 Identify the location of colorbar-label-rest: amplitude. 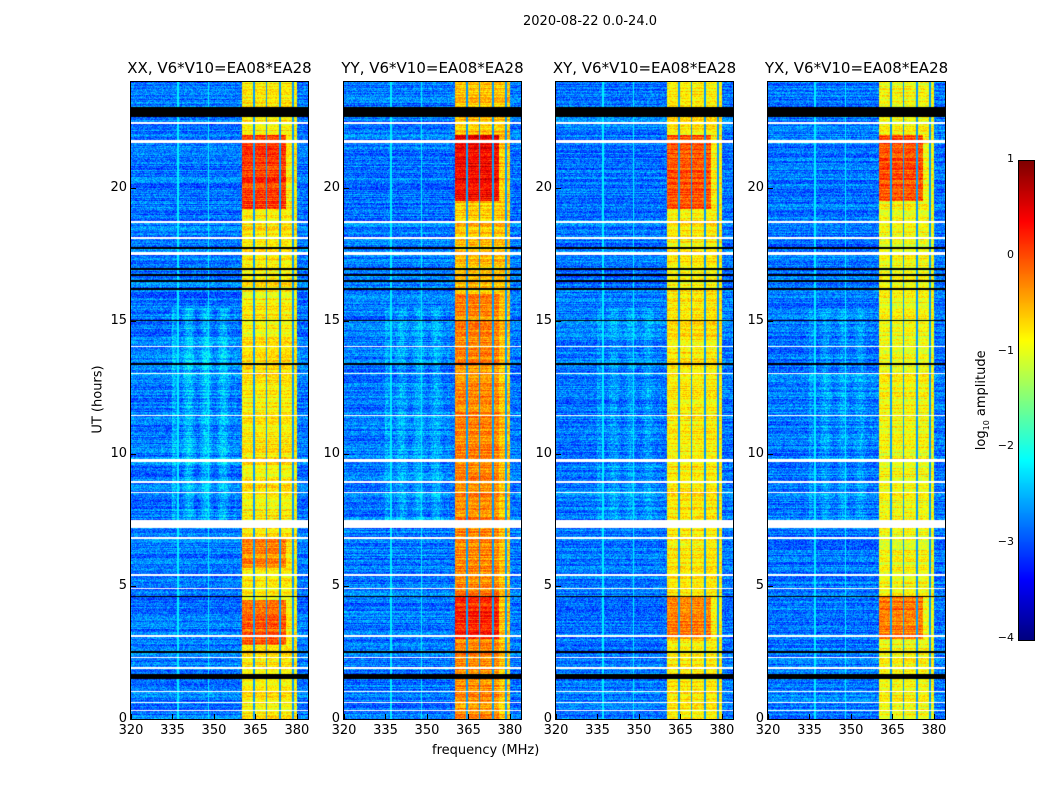
(982, 385).